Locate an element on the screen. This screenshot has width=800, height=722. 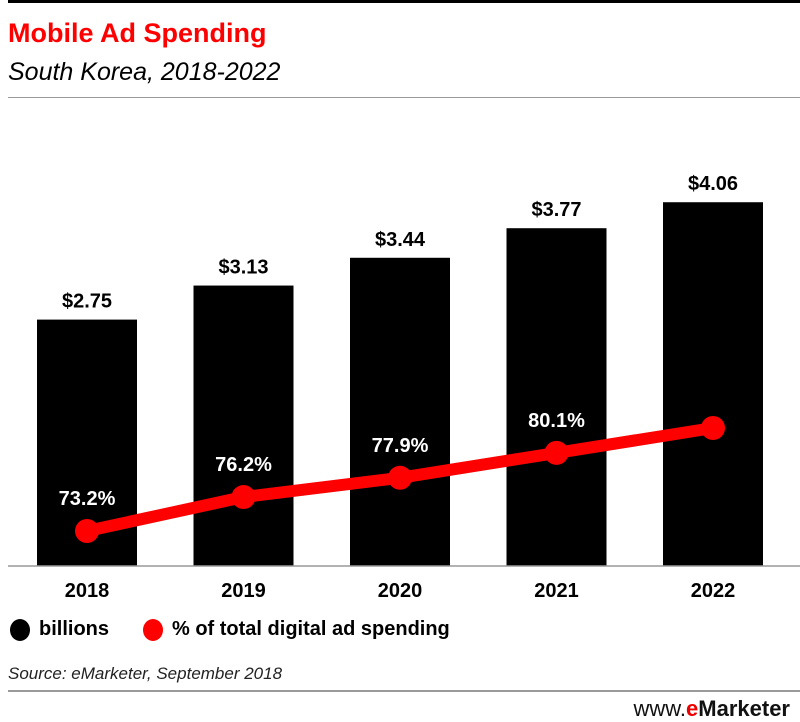
top-rule is located at coordinates (404, 1).